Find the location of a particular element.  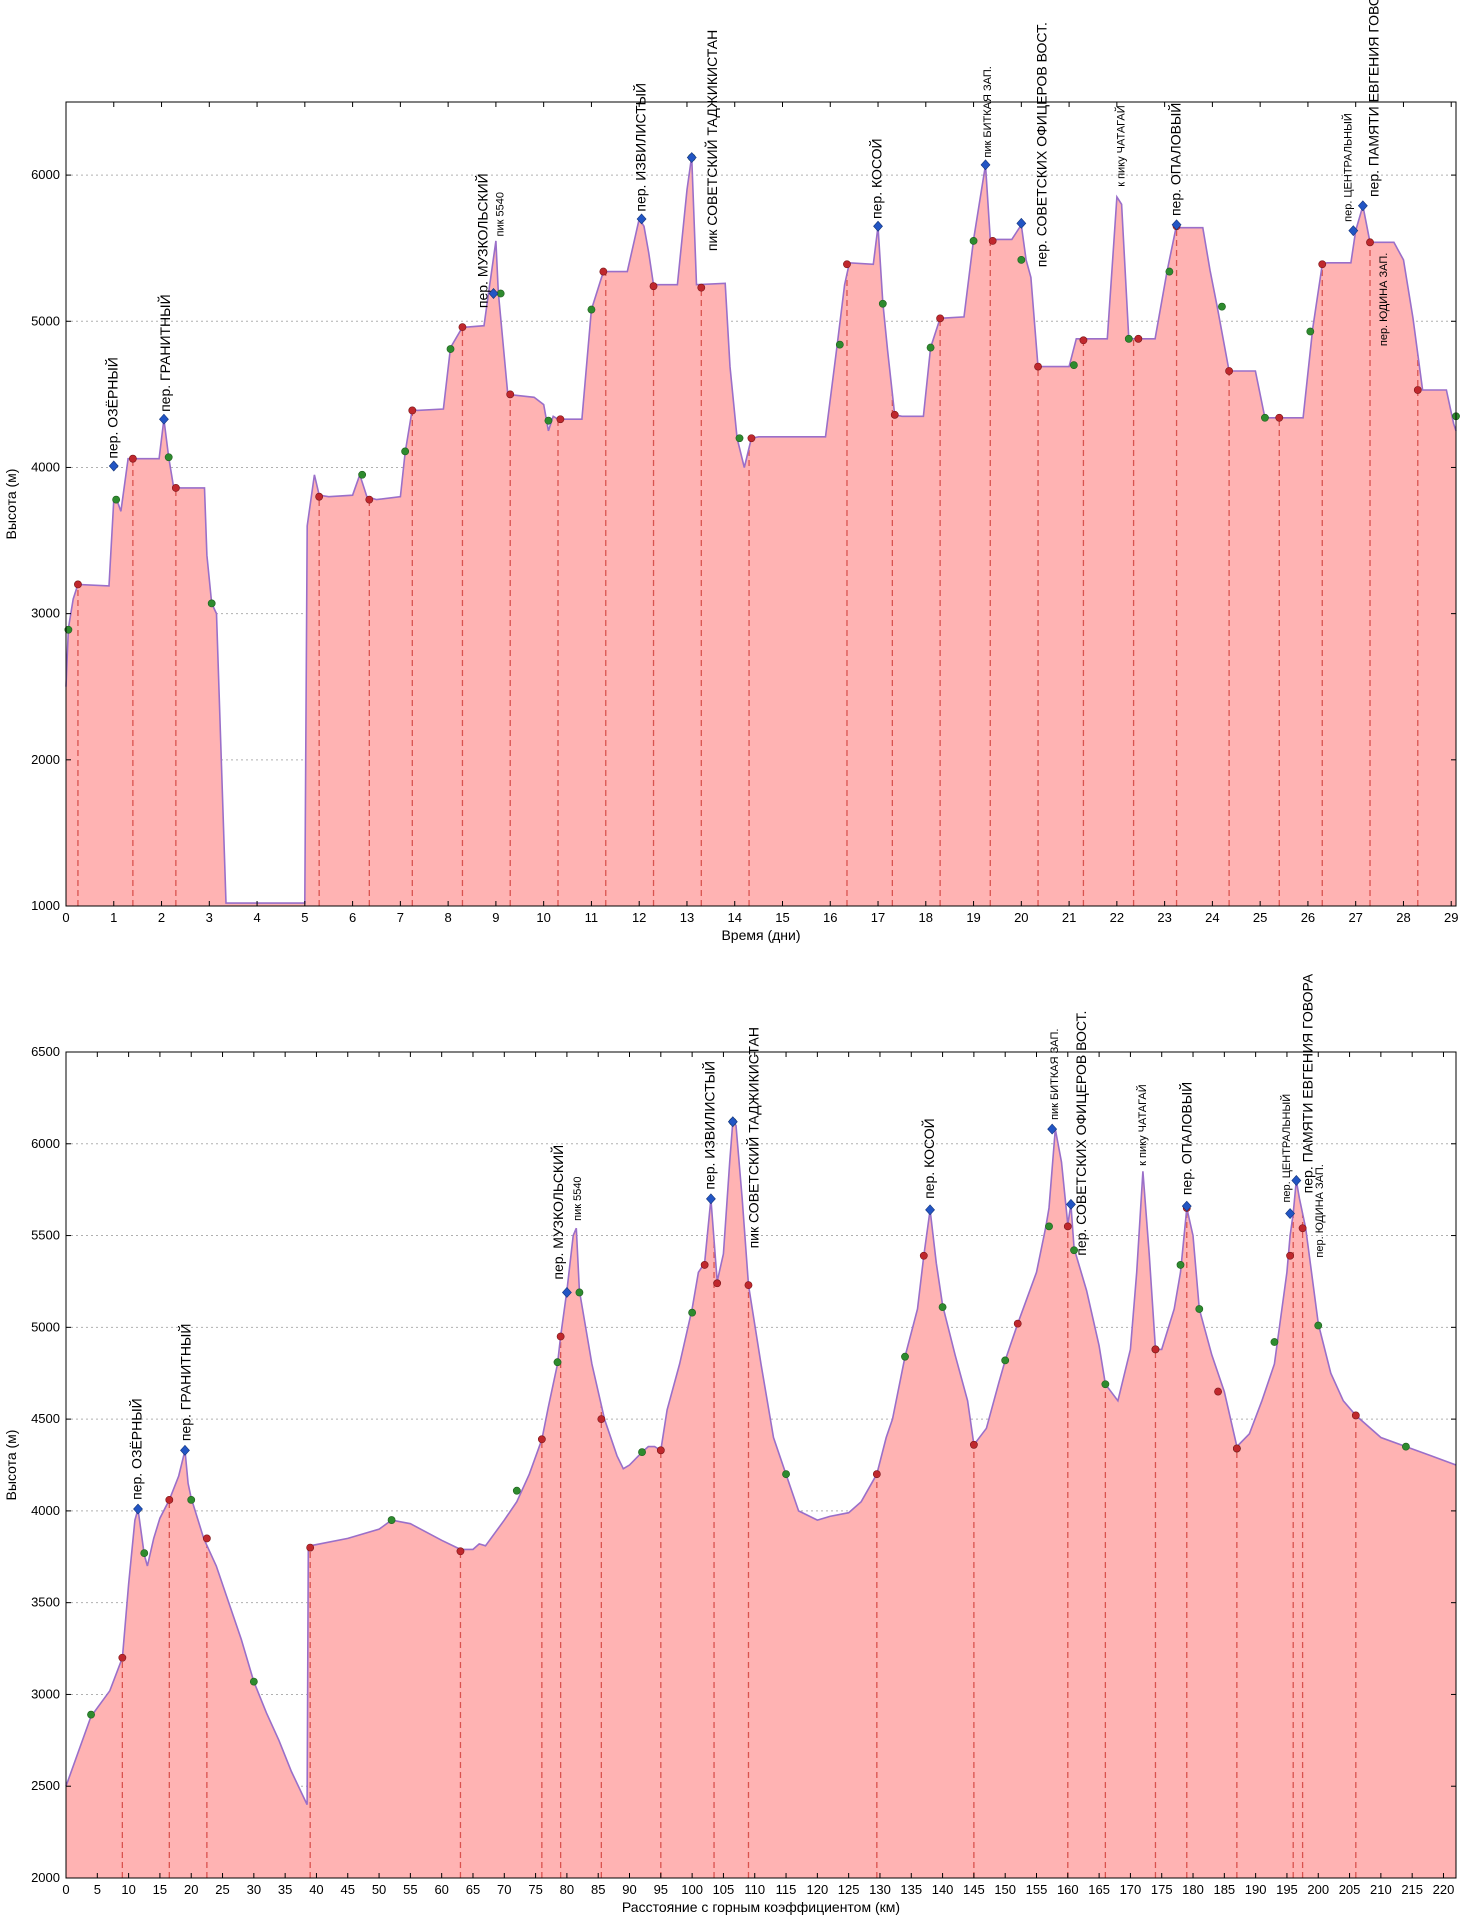

y-tick-label: 4000 is located at coordinates (45, 466).